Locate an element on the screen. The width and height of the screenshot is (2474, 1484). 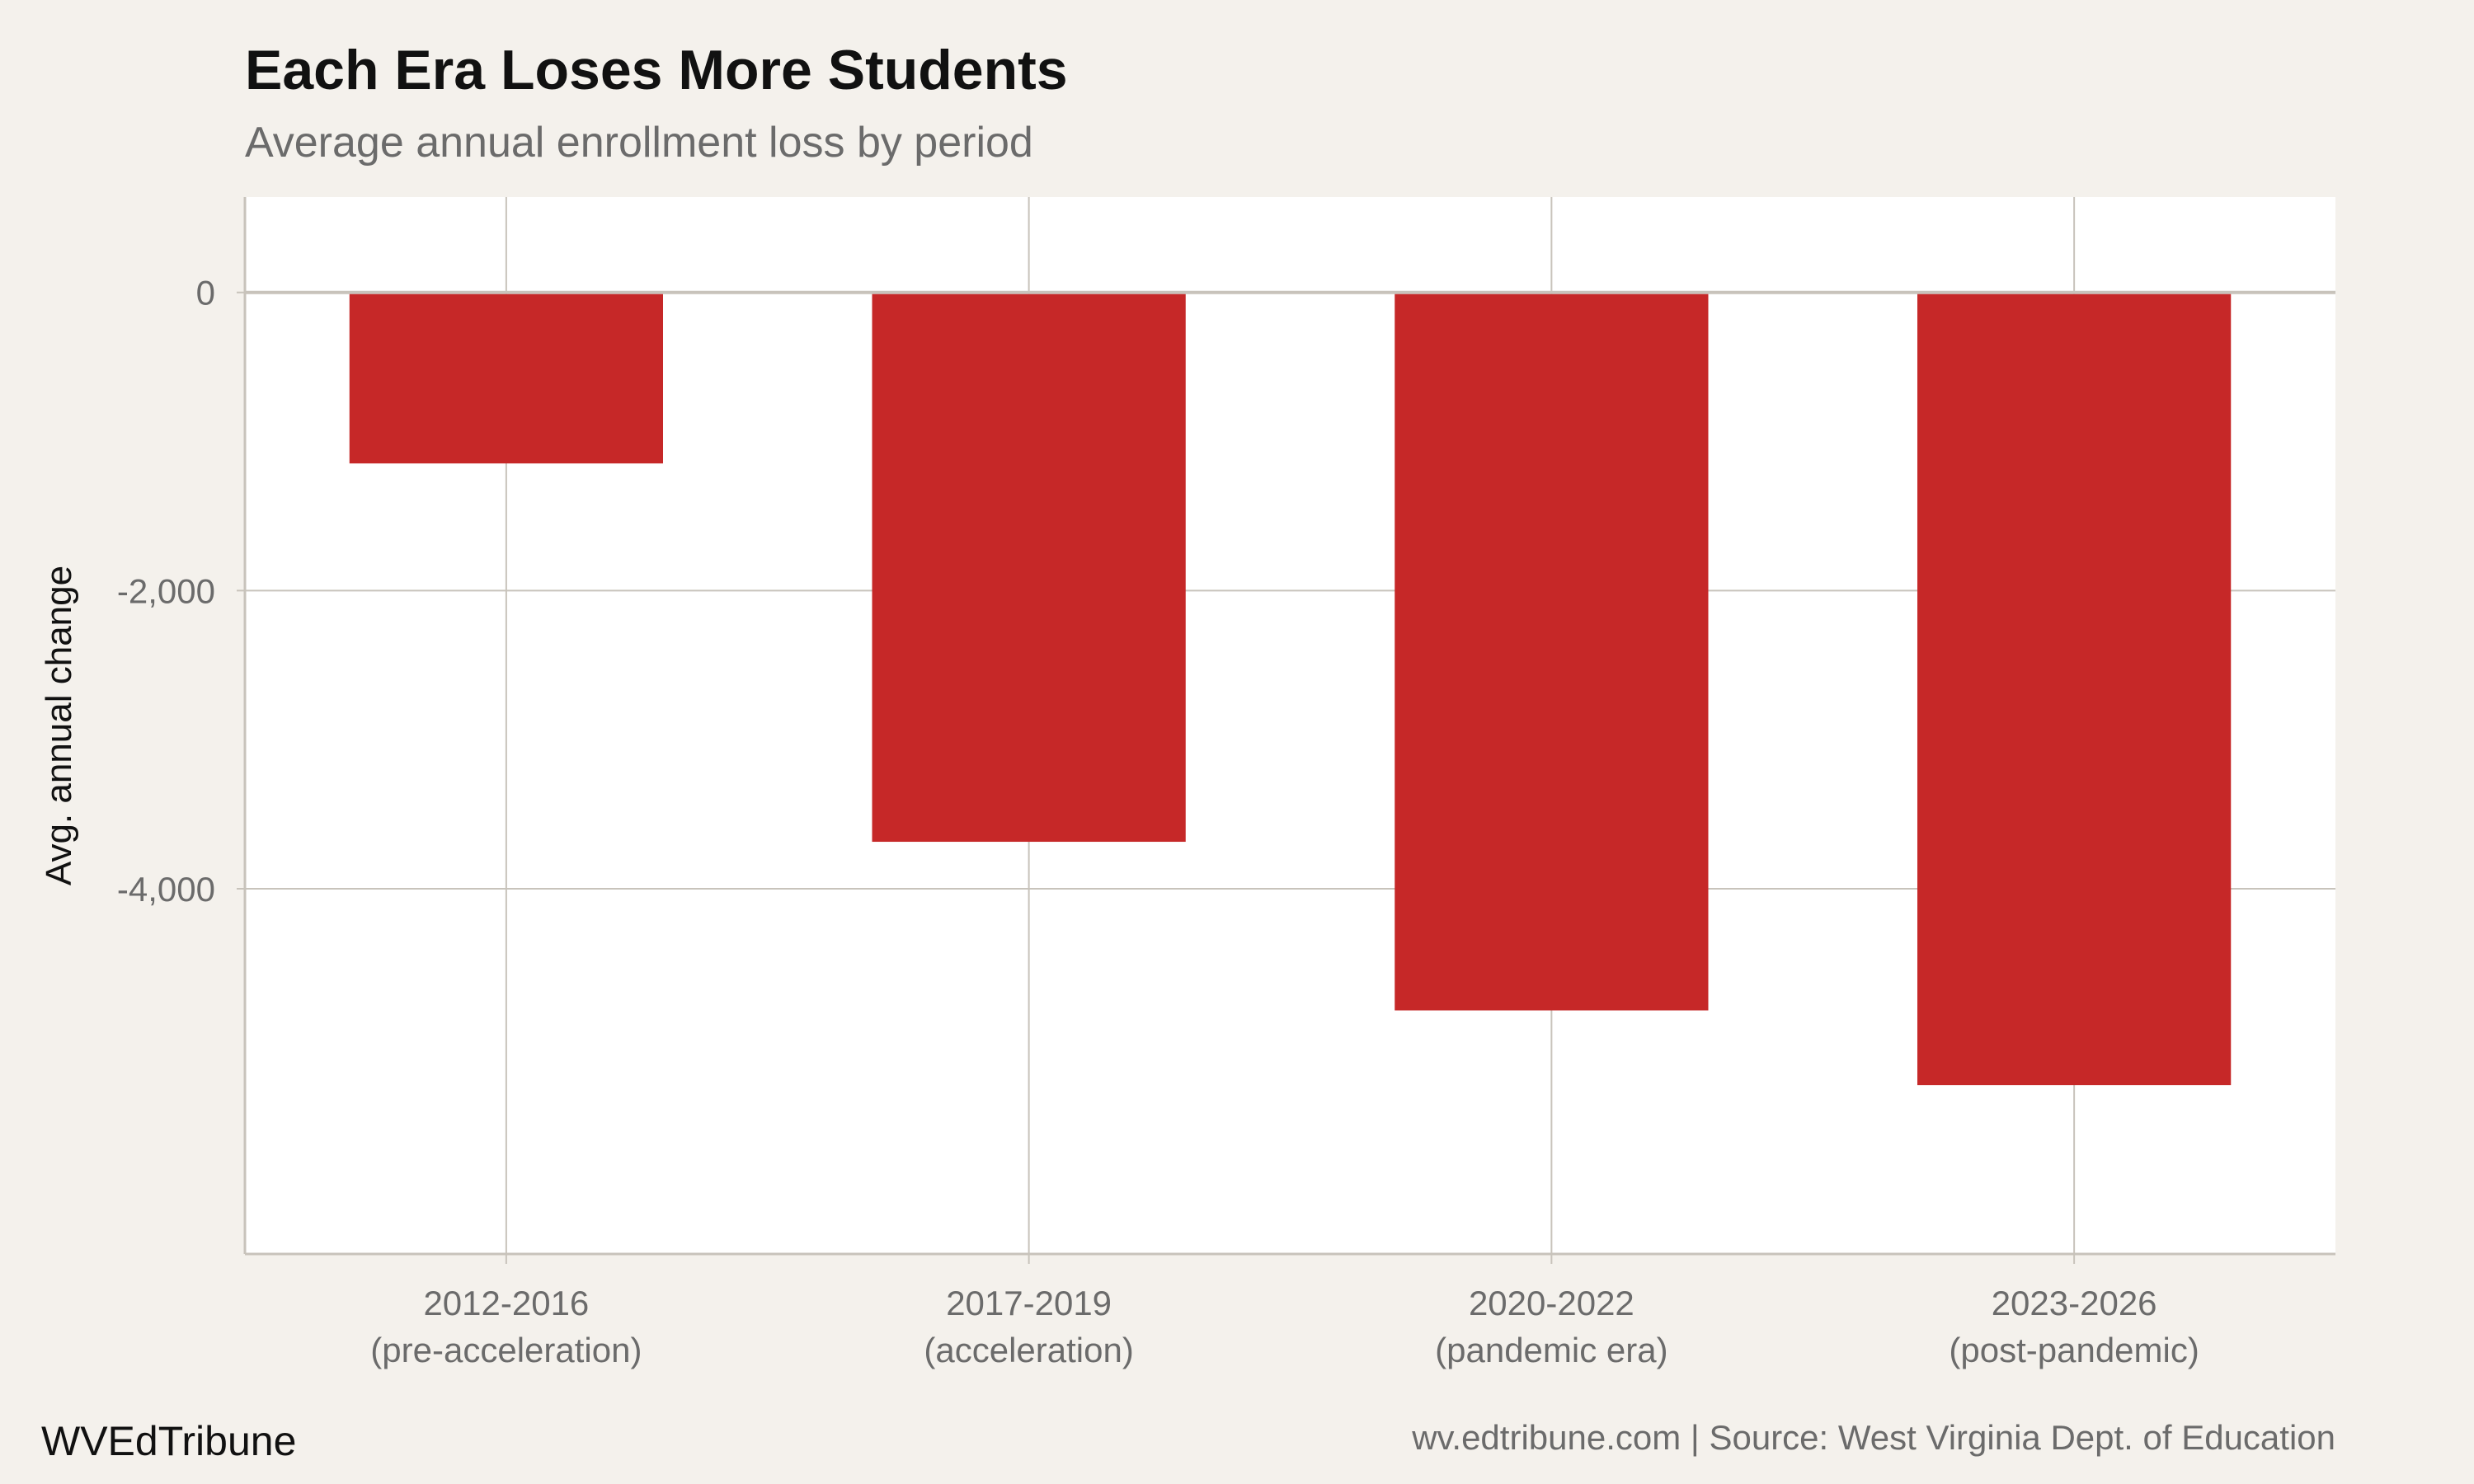
x-tick-label: 2012-2016 is located at coordinates (506, 1303).